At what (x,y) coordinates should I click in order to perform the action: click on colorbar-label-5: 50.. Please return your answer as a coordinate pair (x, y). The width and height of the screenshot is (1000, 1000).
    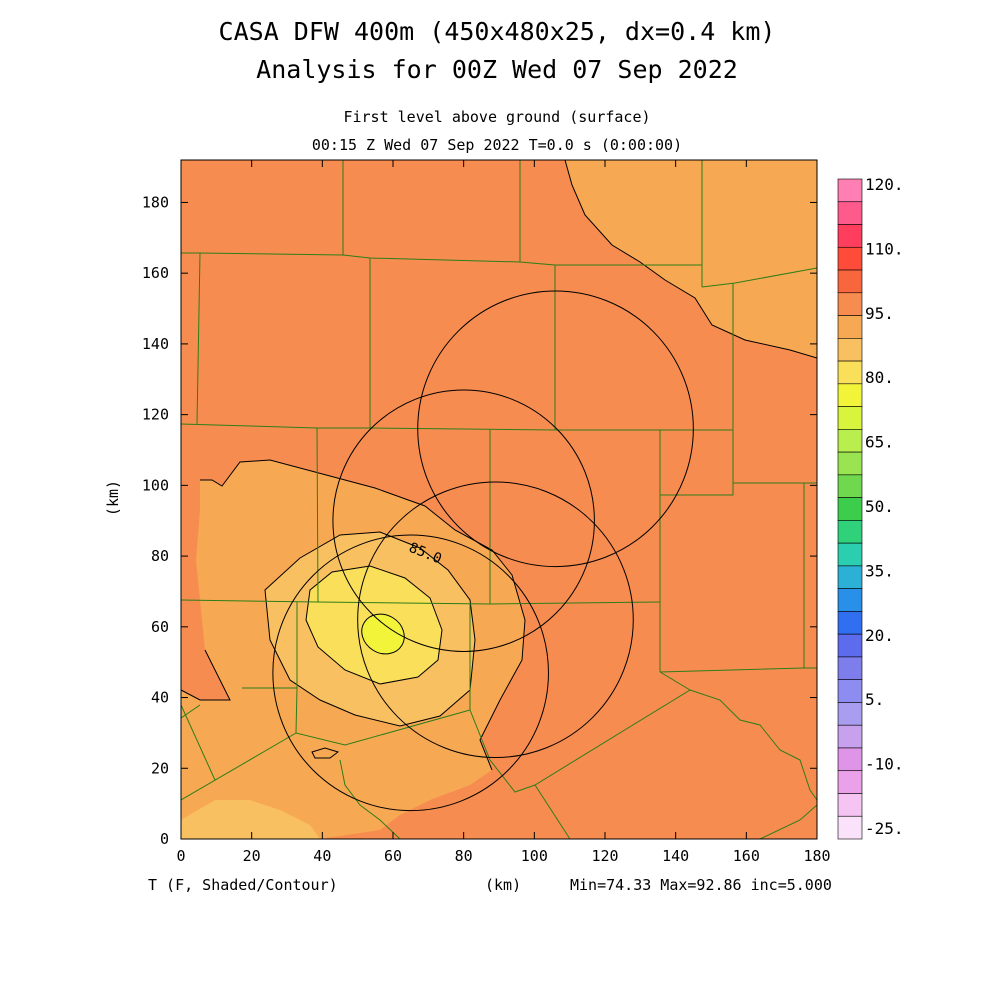
    Looking at the image, I should click on (879, 506).